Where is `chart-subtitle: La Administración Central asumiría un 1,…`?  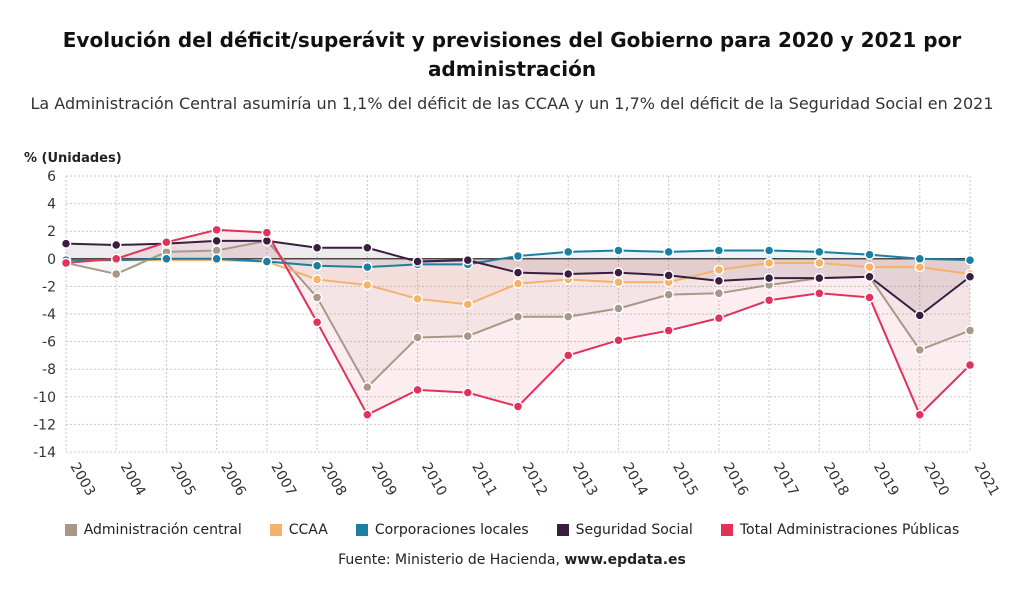 chart-subtitle: La Administración Central asumiría un 1,… is located at coordinates (512, 103).